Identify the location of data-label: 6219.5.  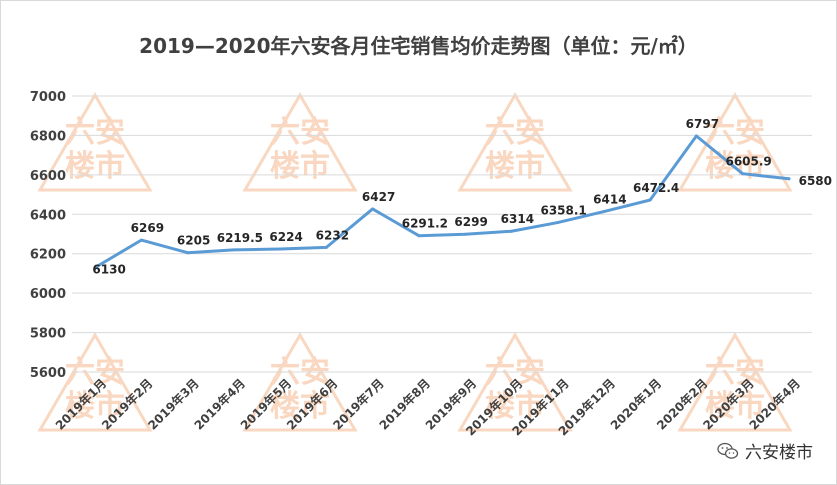
(240, 238).